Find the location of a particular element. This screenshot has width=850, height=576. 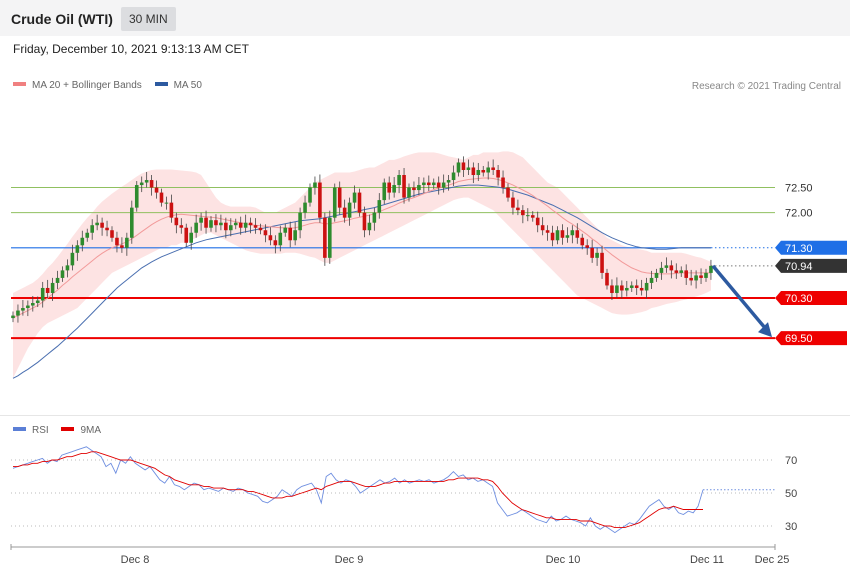

legend-label: MA 50 is located at coordinates (187, 85).